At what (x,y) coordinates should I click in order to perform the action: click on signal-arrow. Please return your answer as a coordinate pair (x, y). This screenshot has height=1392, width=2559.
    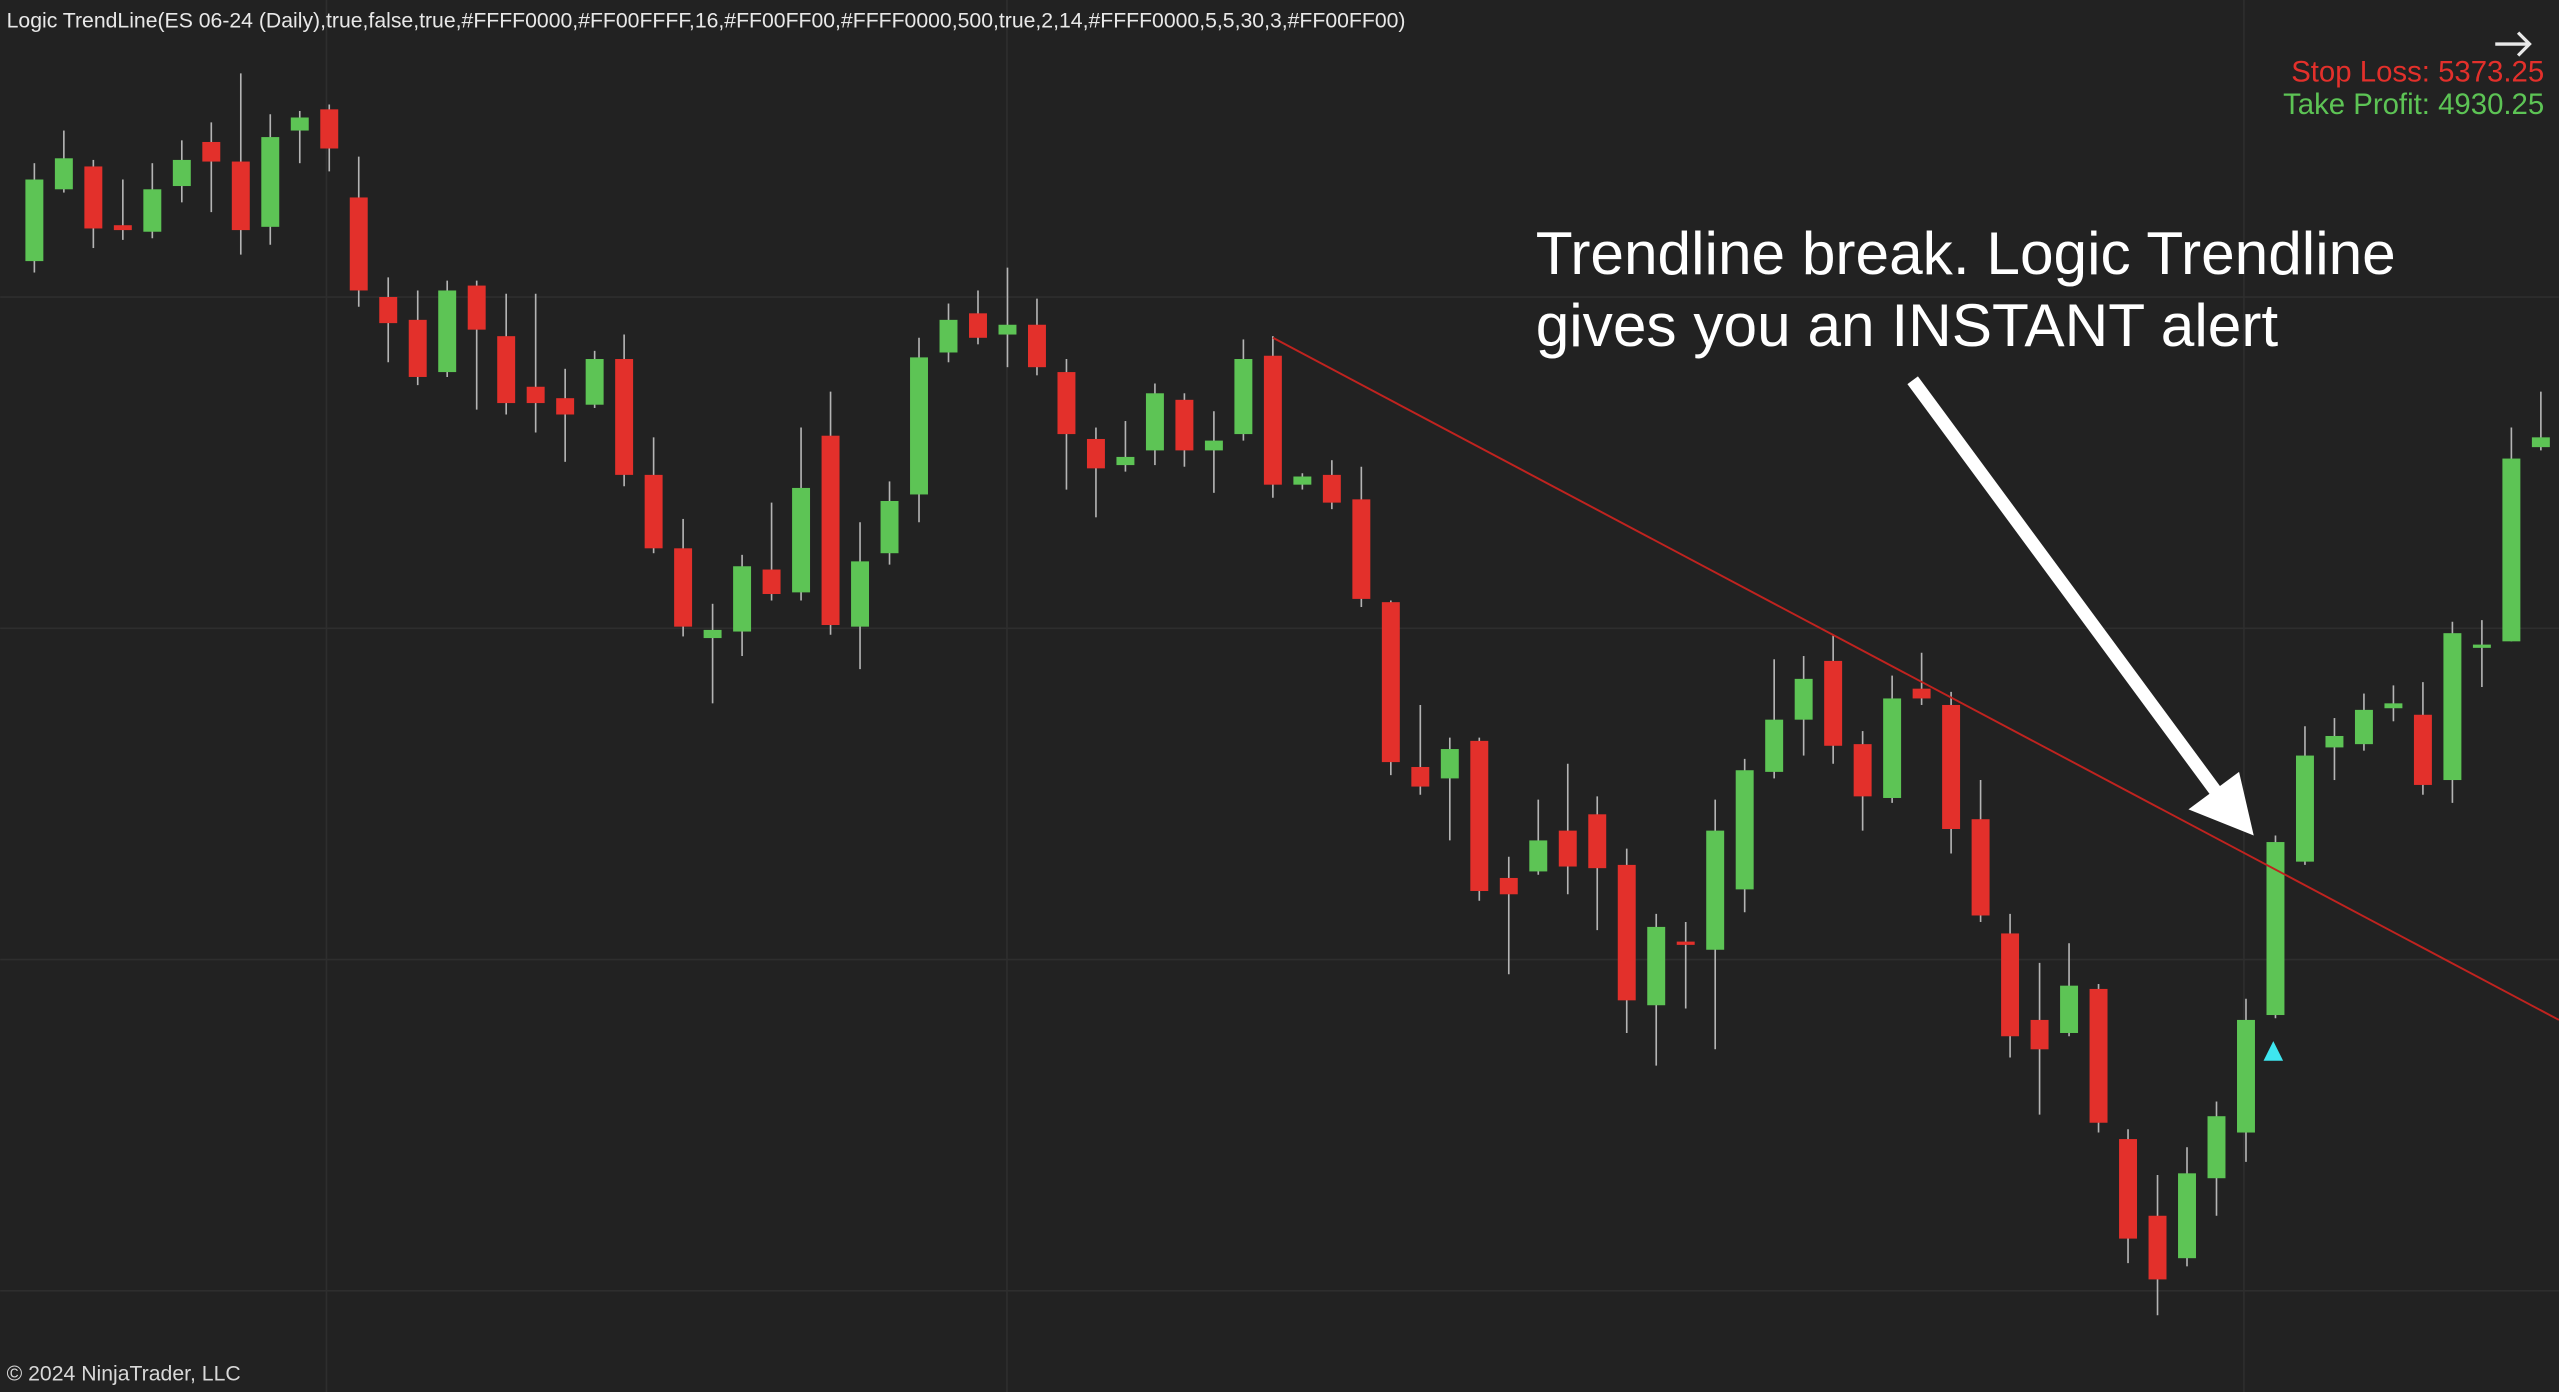
    Looking at the image, I should click on (2273, 1051).